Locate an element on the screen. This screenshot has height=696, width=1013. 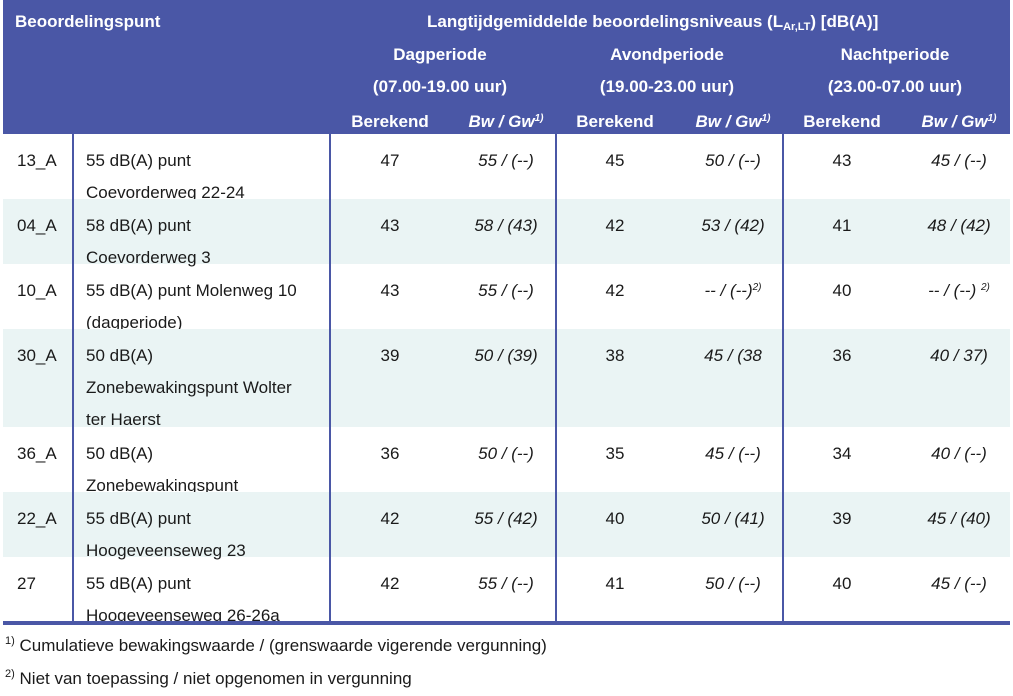
cell-description: 55 dB(A) punt Hoogeveenseweg 26-26a is located at coordinates (183, 600).